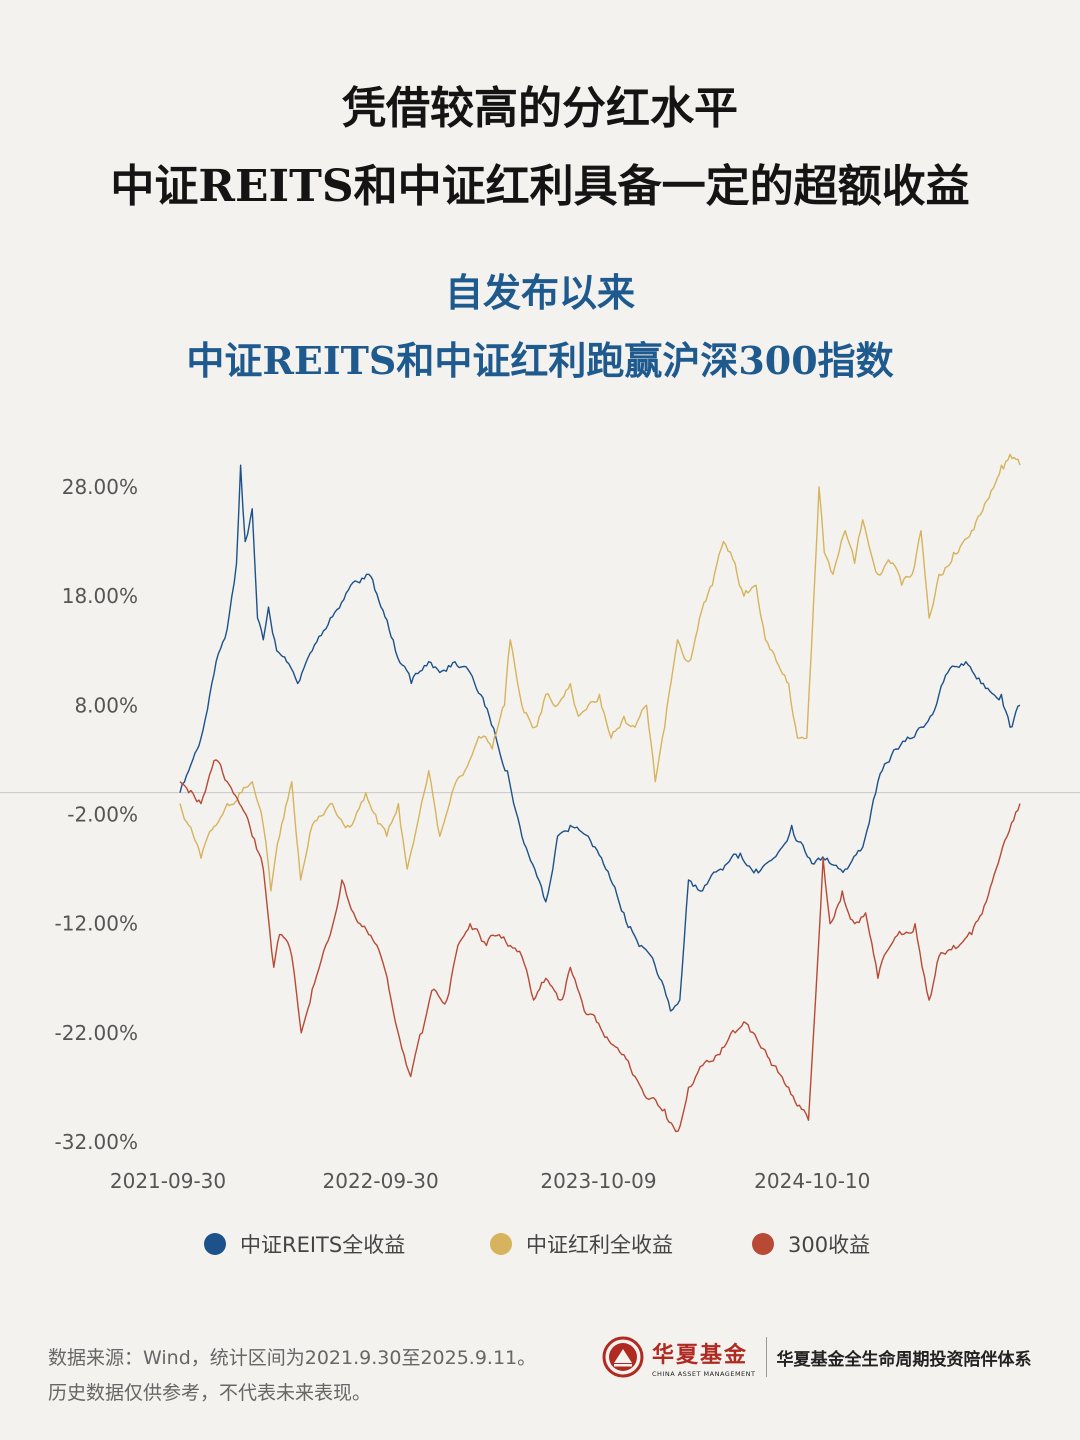  What do you see at coordinates (539, 292) in the screenshot?
I see `chart-subtitle-line1: 自发布以来` at bounding box center [539, 292].